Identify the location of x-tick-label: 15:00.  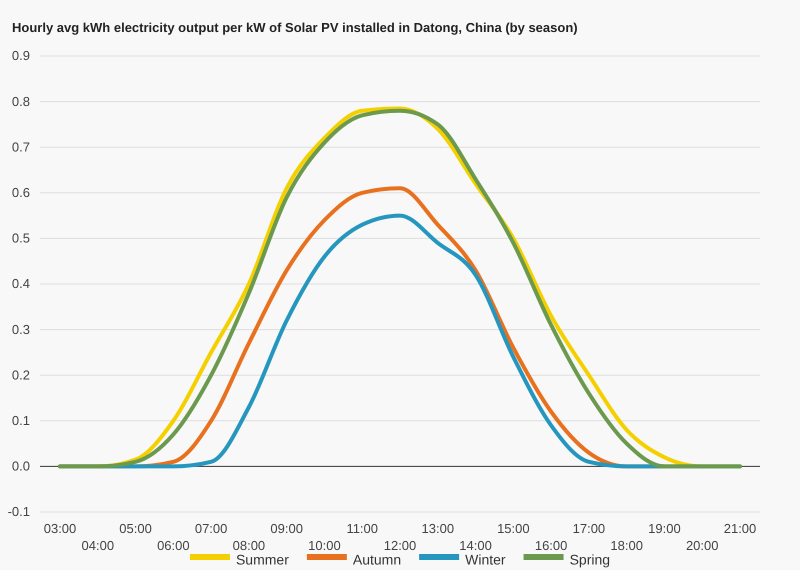
(513, 528).